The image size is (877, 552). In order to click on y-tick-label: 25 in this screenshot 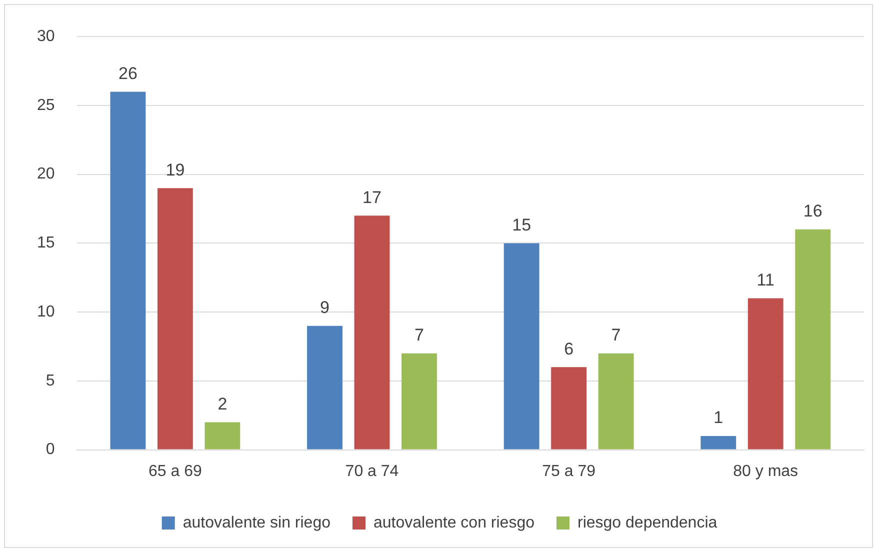, I will do `click(46, 105)`.